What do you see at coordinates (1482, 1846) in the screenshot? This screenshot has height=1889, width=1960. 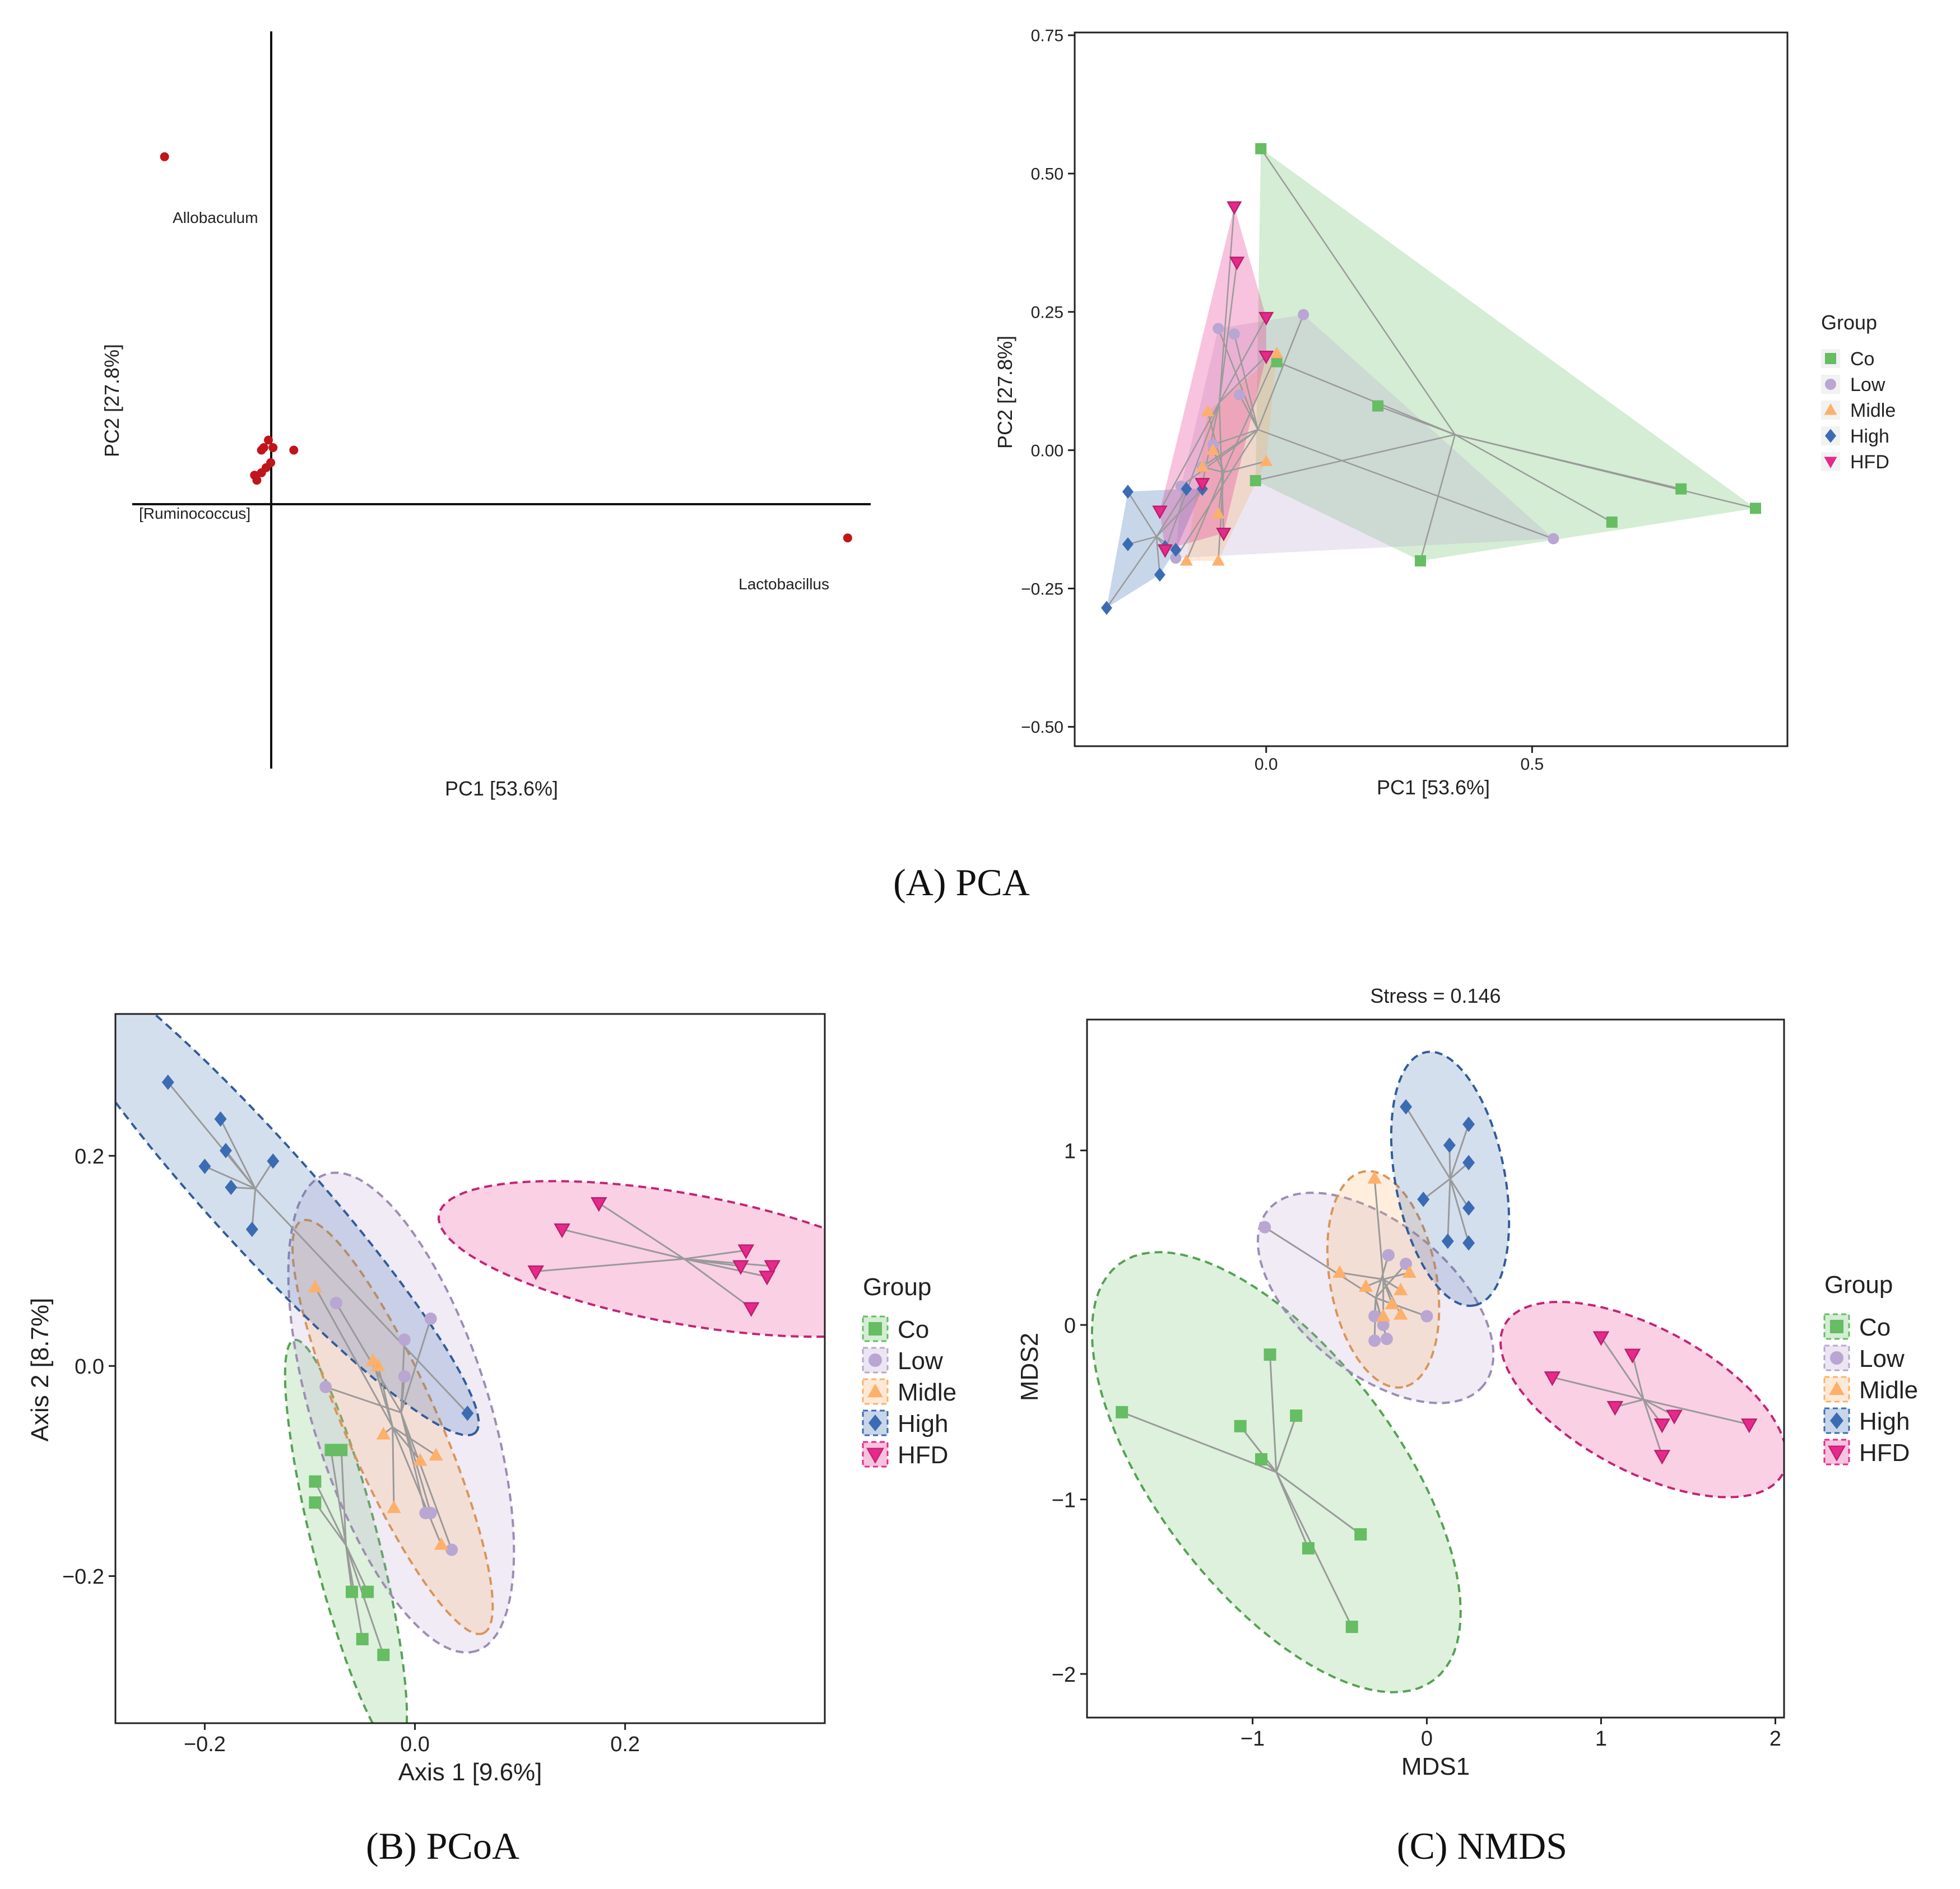 I see `caption-c: (C) NMDS` at bounding box center [1482, 1846].